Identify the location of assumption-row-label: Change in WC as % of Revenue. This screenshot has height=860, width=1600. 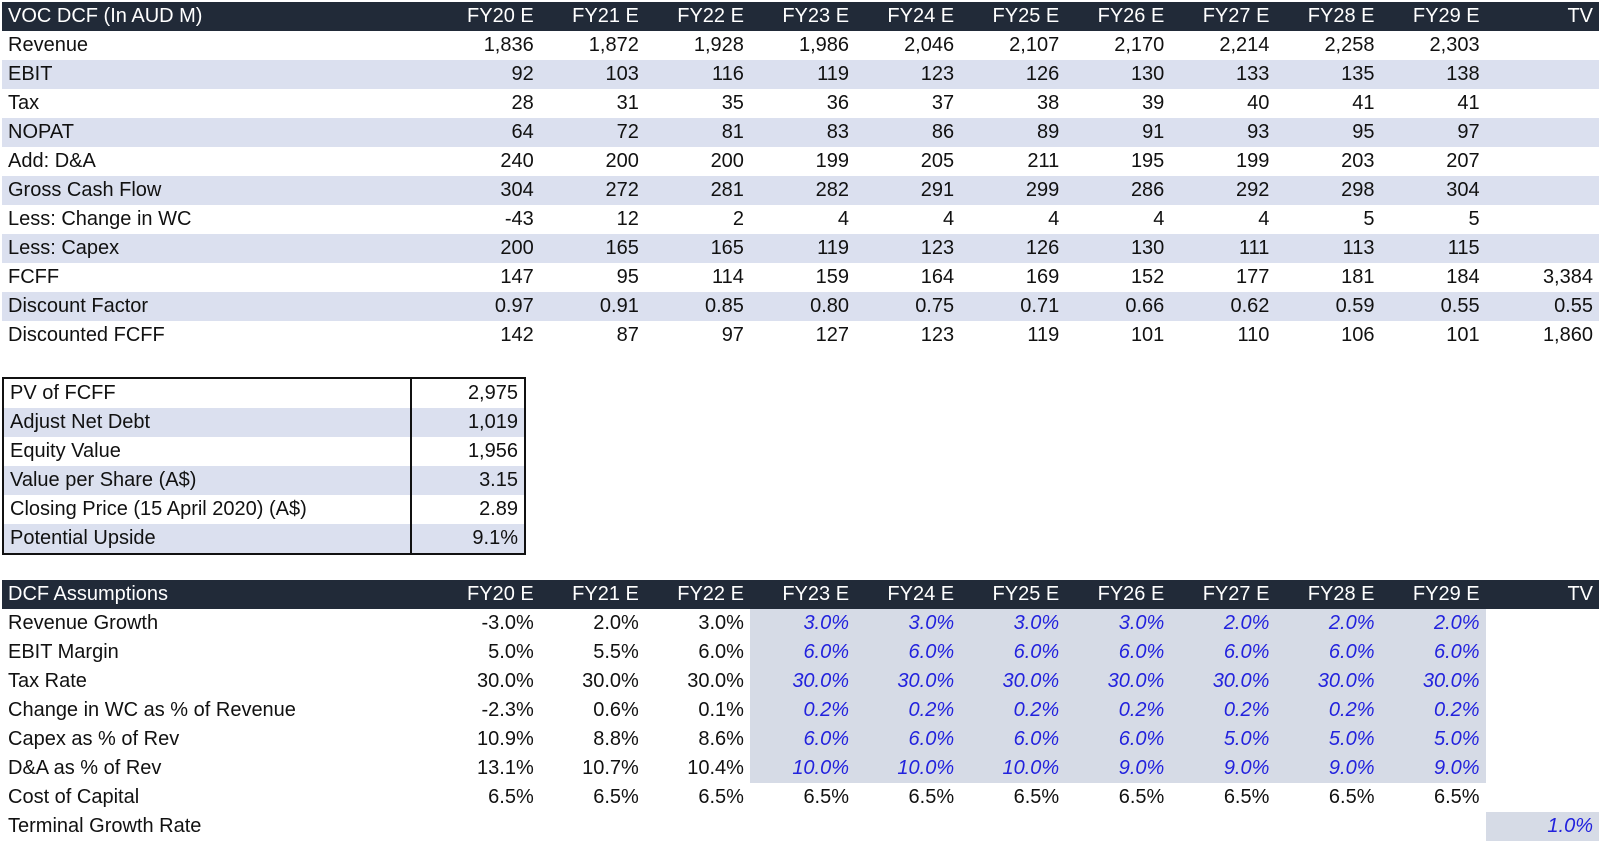
(152, 710).